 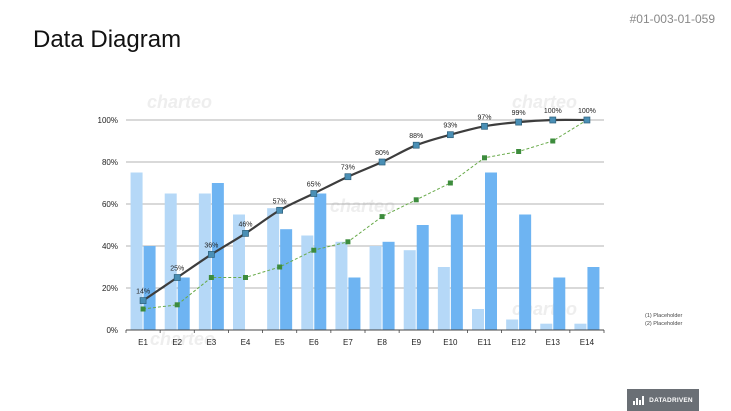 I want to click on y-tick-label: 60%, so click(x=110, y=204).